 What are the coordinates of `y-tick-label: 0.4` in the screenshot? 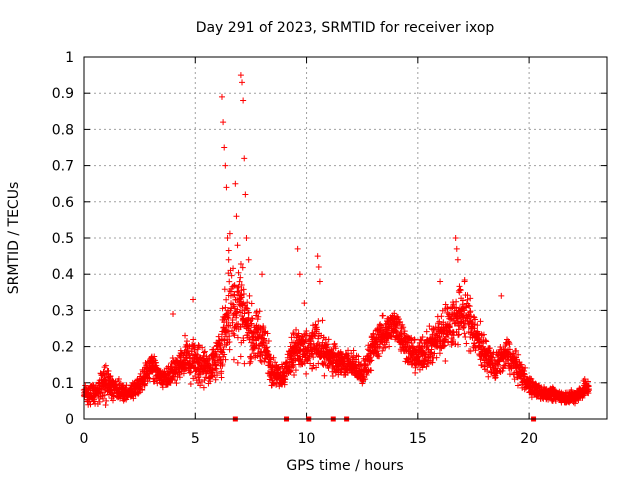 It's located at (63, 275).